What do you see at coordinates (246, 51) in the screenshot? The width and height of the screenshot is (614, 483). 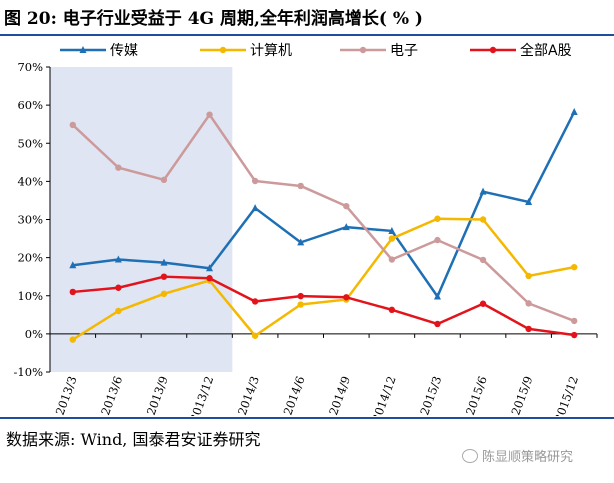 I see `legend-item: 计算机` at bounding box center [246, 51].